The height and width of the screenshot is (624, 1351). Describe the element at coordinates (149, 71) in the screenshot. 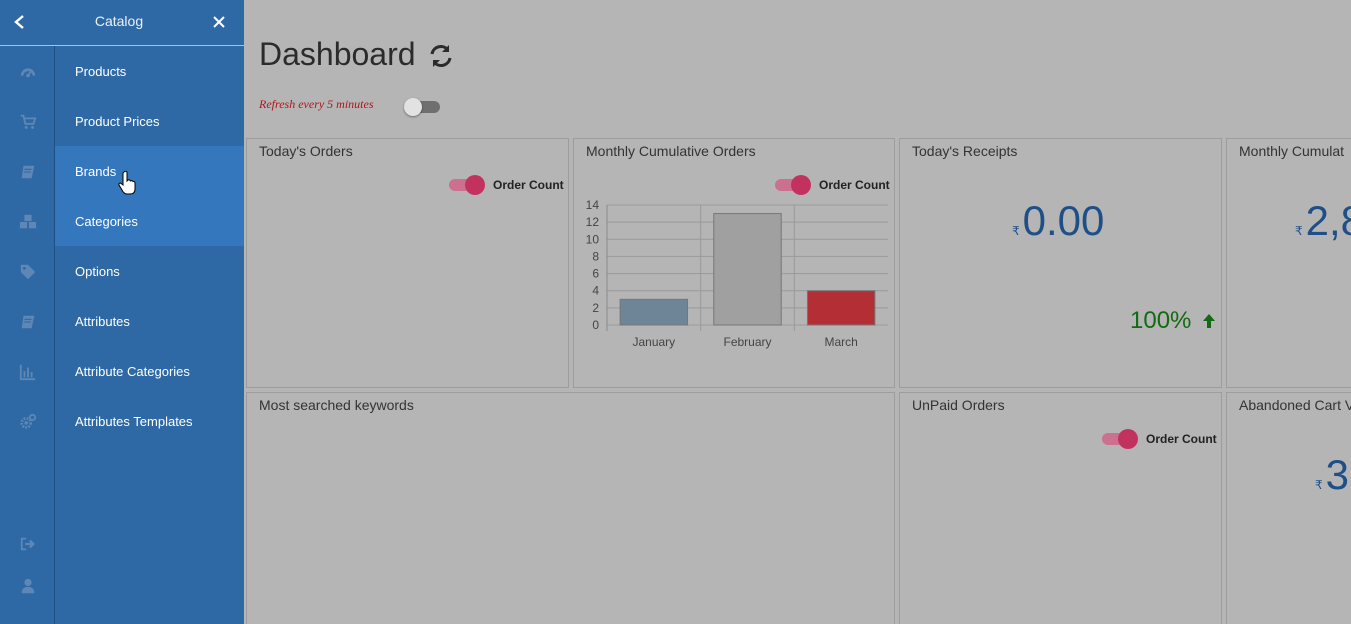

I see `menu-item-products: Products` at that location.